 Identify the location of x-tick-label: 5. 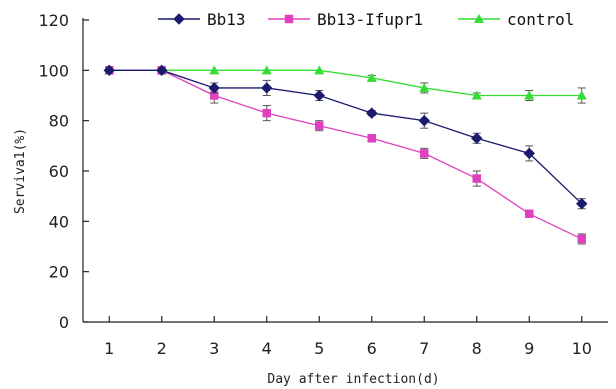
(319, 348).